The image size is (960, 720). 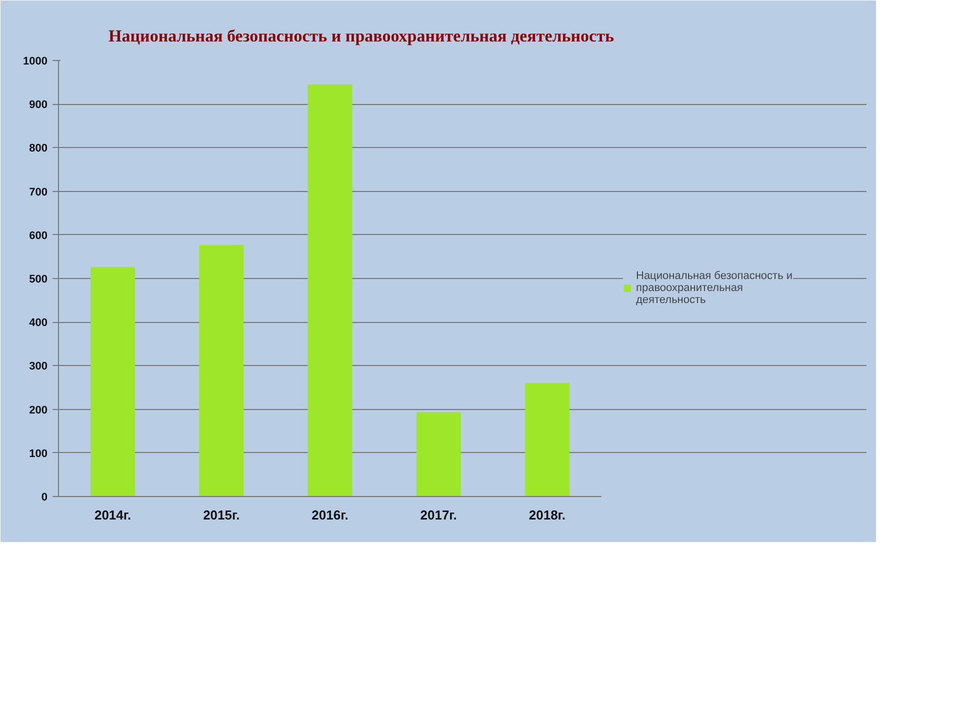 What do you see at coordinates (38, 323) in the screenshot?
I see `y-tick-label: 400` at bounding box center [38, 323].